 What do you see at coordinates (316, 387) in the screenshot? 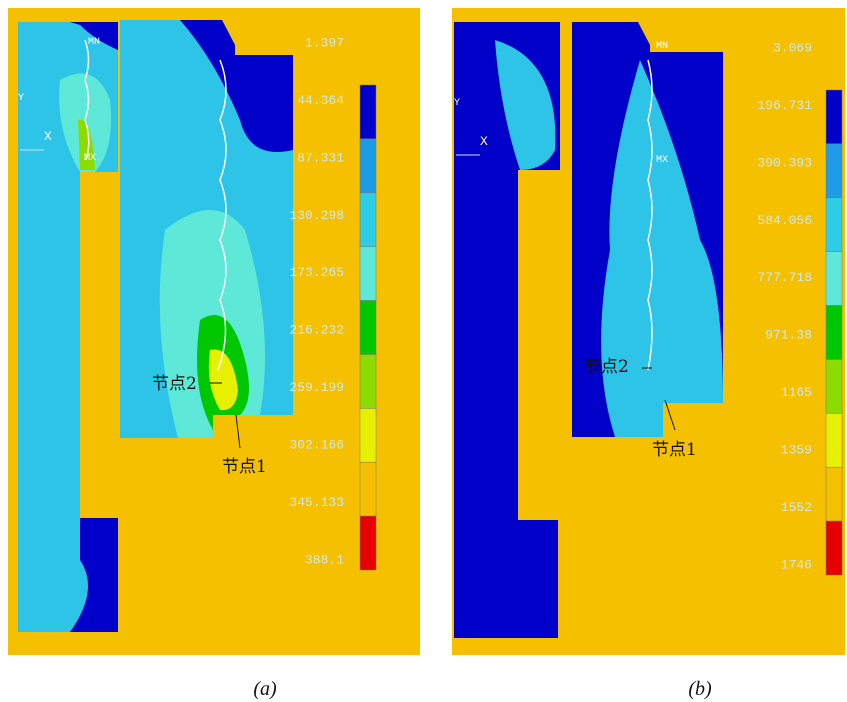
I see `legend-label: 259.199` at bounding box center [316, 387].